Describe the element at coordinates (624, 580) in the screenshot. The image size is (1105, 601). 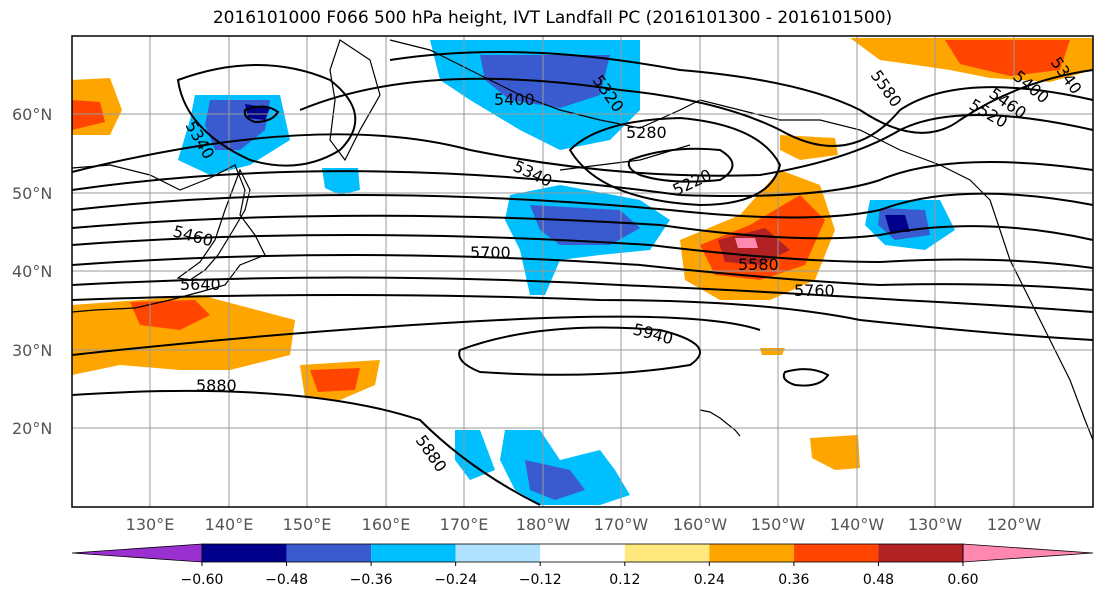
I see `colorbar-tick-label: 0.12` at that location.